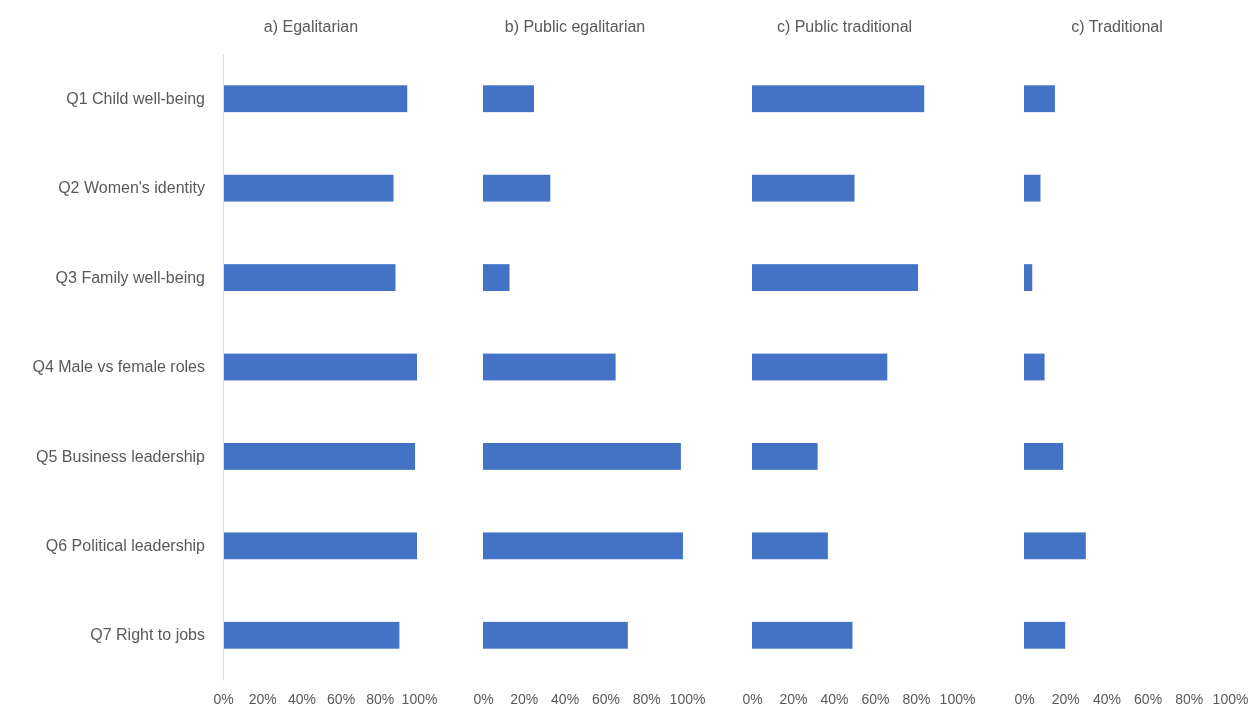 The image size is (1251, 706). Describe the element at coordinates (575, 26) in the screenshot. I see `chart-title: b) Public egalitarian` at that location.